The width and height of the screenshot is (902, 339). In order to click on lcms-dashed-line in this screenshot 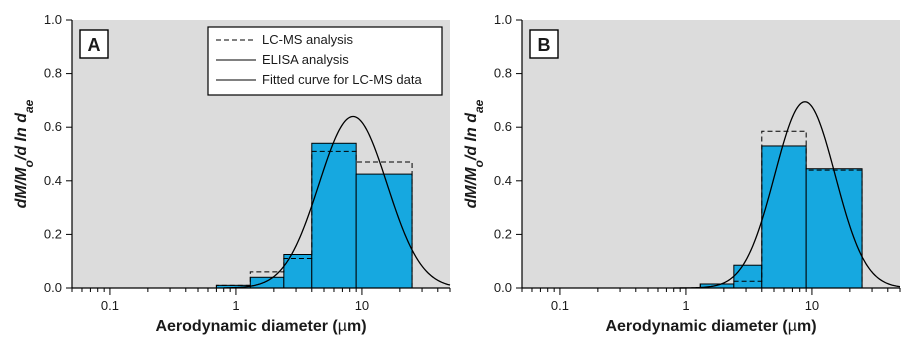, I will do `click(314, 219)`.